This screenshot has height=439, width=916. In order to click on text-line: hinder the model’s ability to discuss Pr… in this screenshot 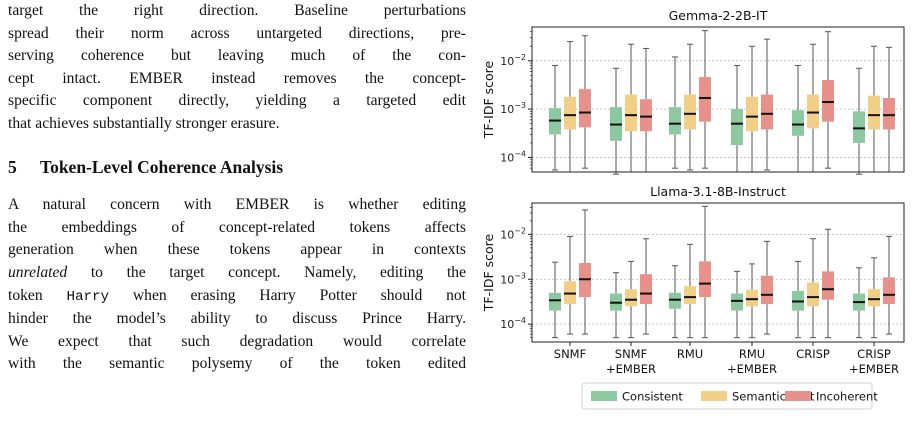, I will do `click(237, 319)`.